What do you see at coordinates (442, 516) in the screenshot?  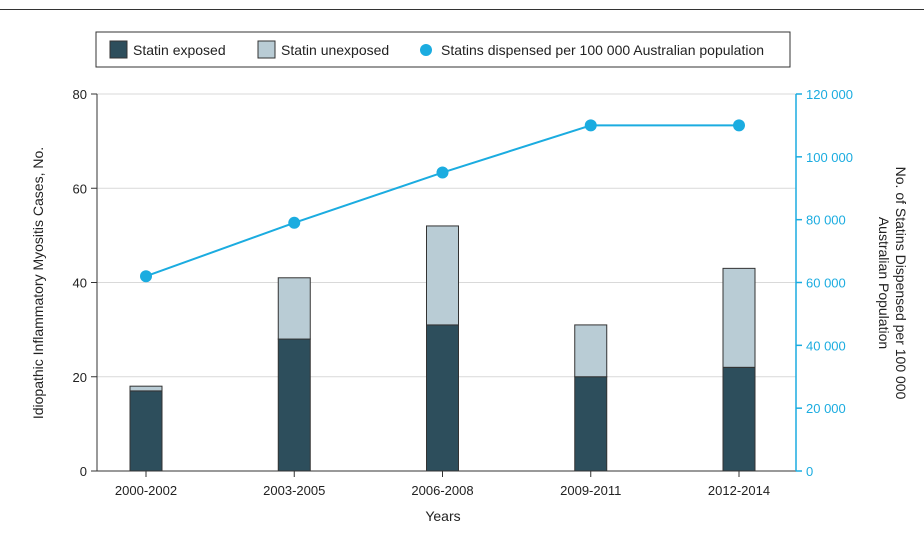 I see `x-axis-title: Years` at bounding box center [442, 516].